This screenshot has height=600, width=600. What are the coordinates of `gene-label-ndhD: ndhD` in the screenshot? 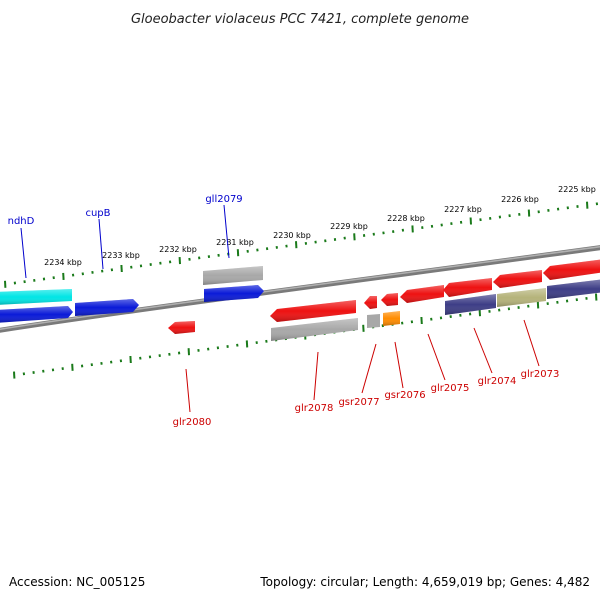 It's located at (21, 221).